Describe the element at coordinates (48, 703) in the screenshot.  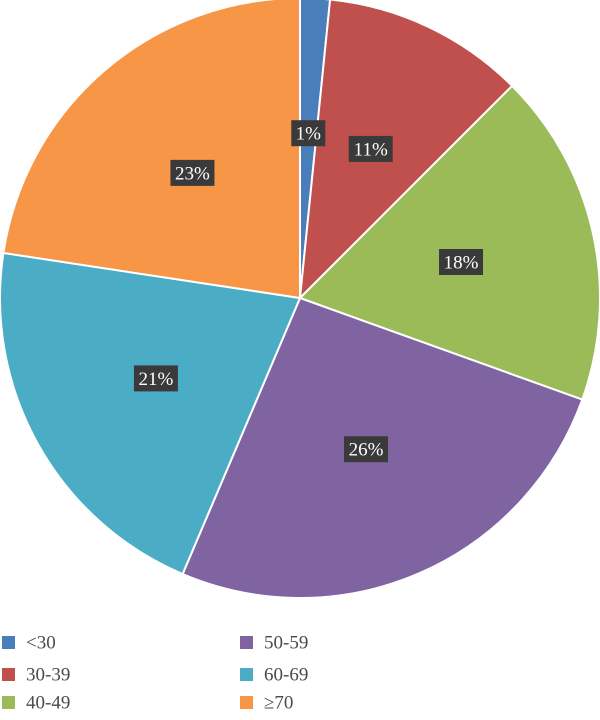
I see `legend-label: 40-49` at that location.